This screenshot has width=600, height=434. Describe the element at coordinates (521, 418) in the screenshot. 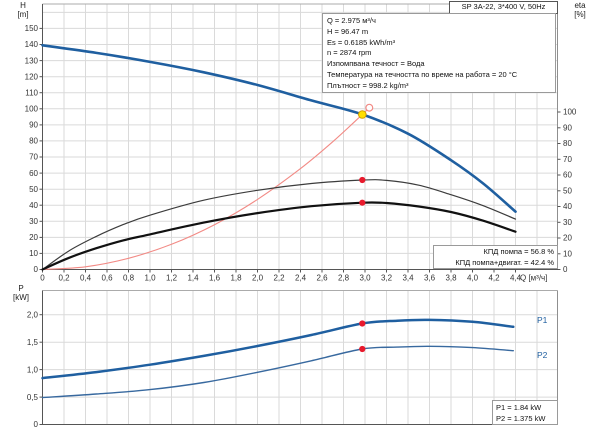

I see `power-value-line: P2 = 1.375 kW` at that location.